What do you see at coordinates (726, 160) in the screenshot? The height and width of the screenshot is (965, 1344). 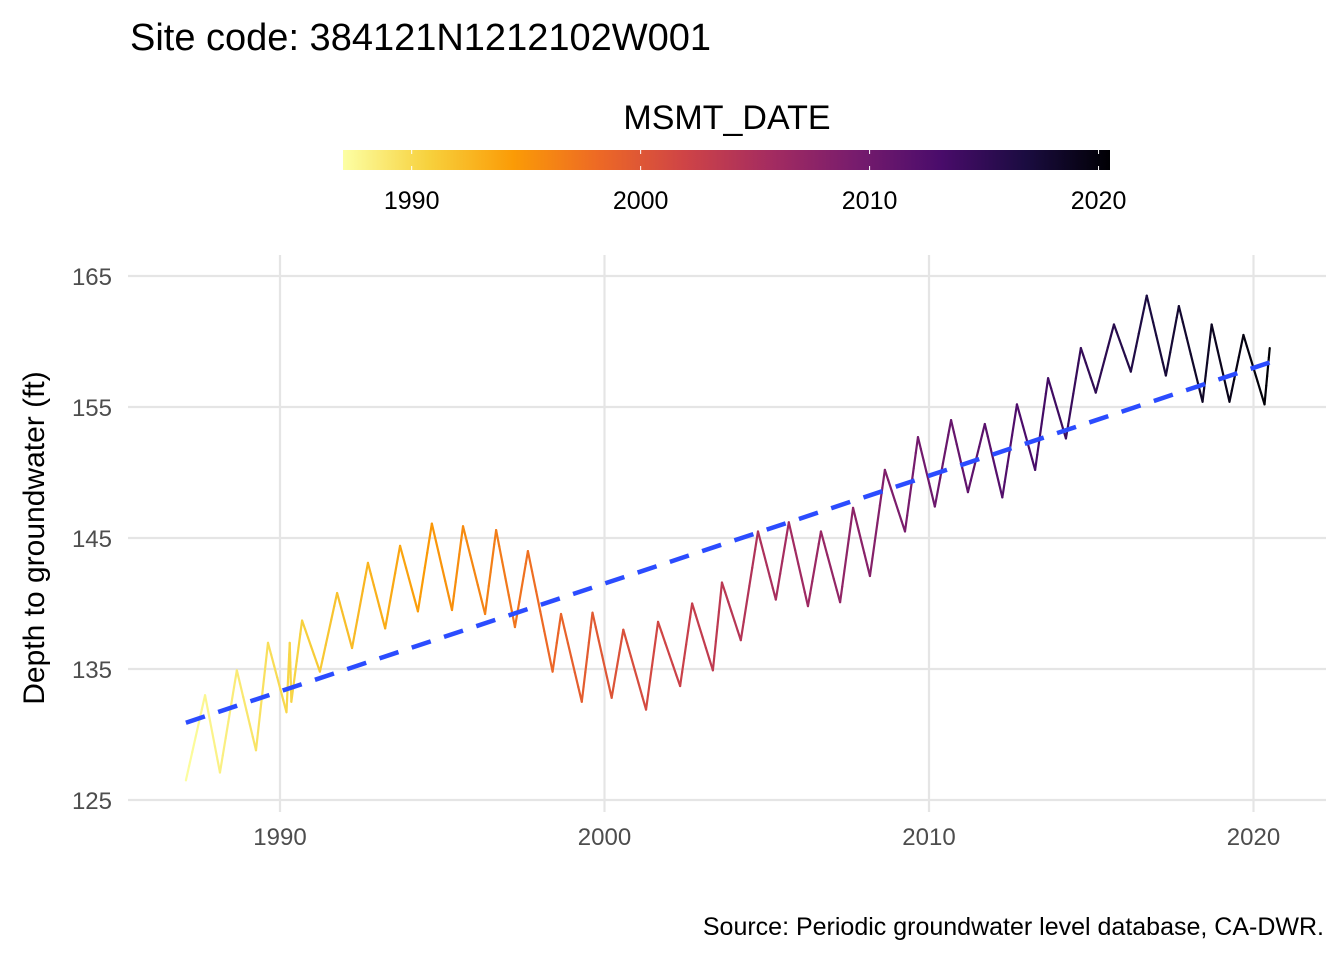 I see `colorbar` at bounding box center [726, 160].